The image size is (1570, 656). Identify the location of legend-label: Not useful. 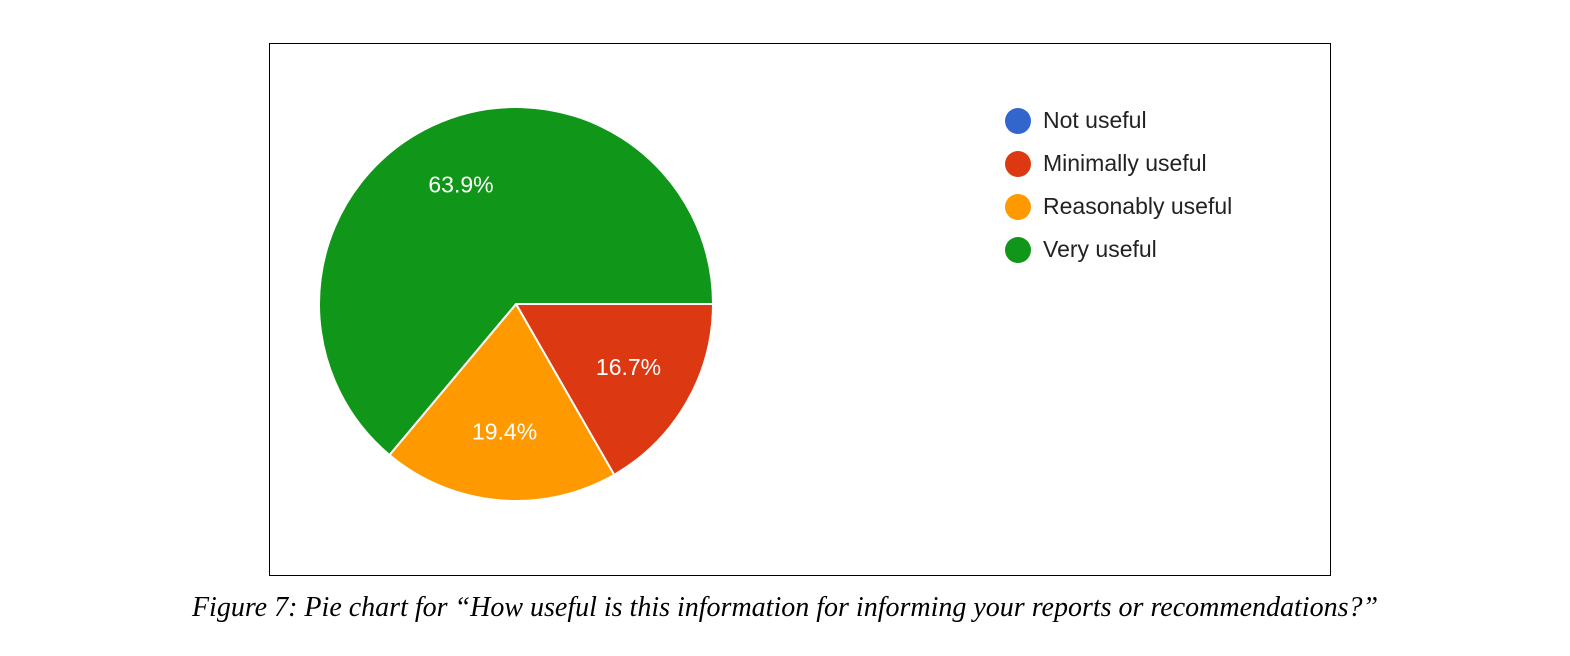
(1095, 120).